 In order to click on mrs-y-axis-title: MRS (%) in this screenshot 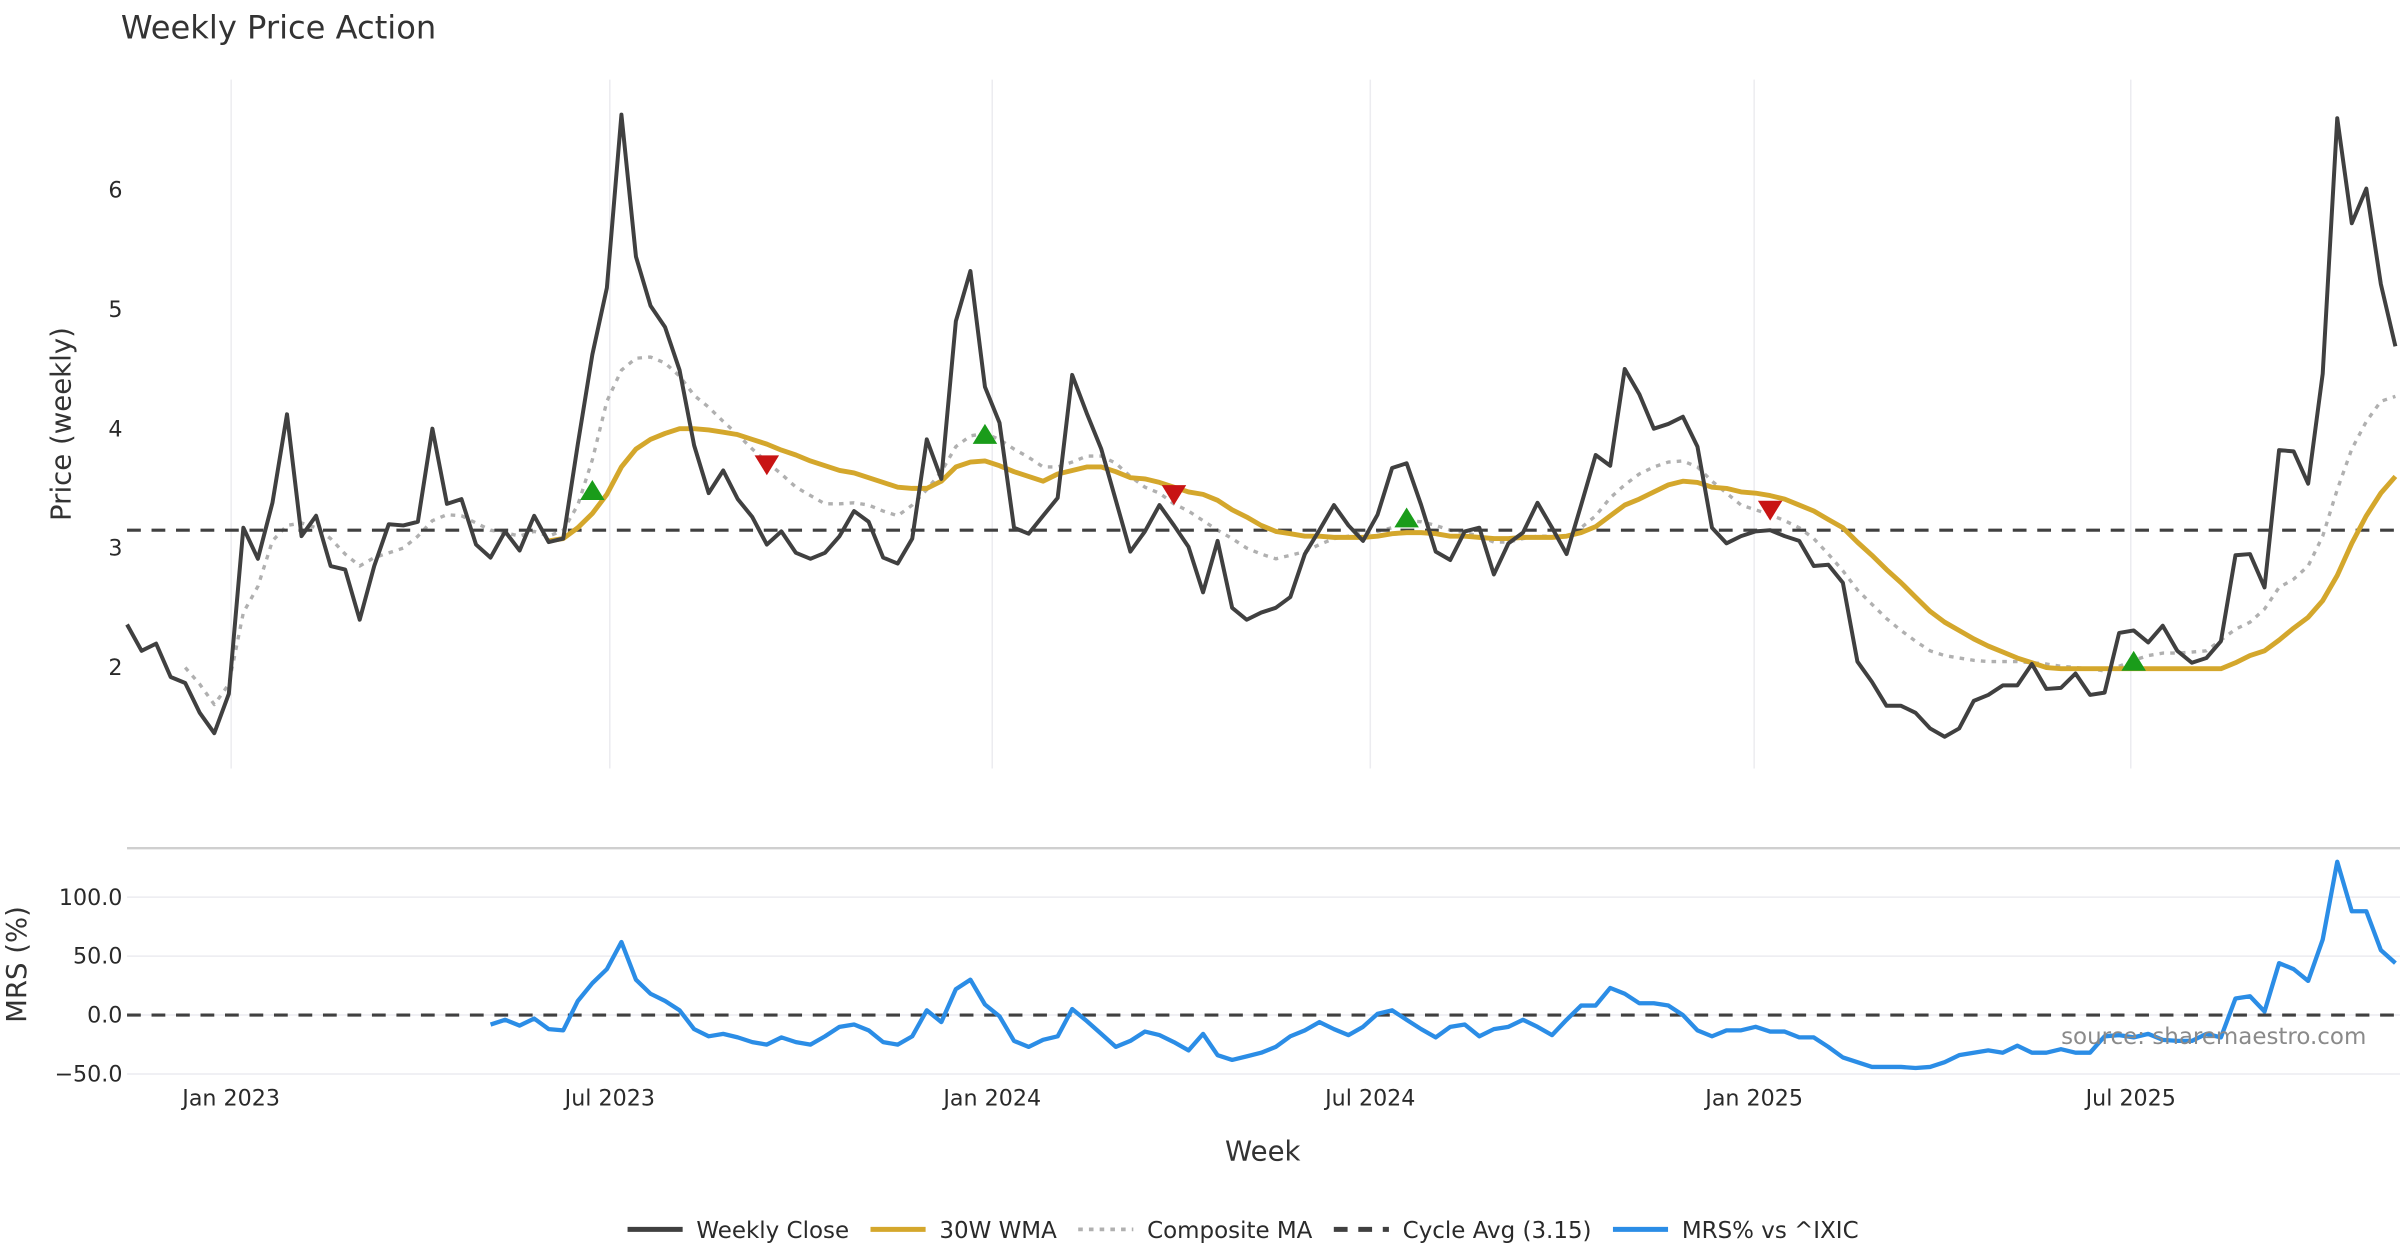, I will do `click(17, 964)`.